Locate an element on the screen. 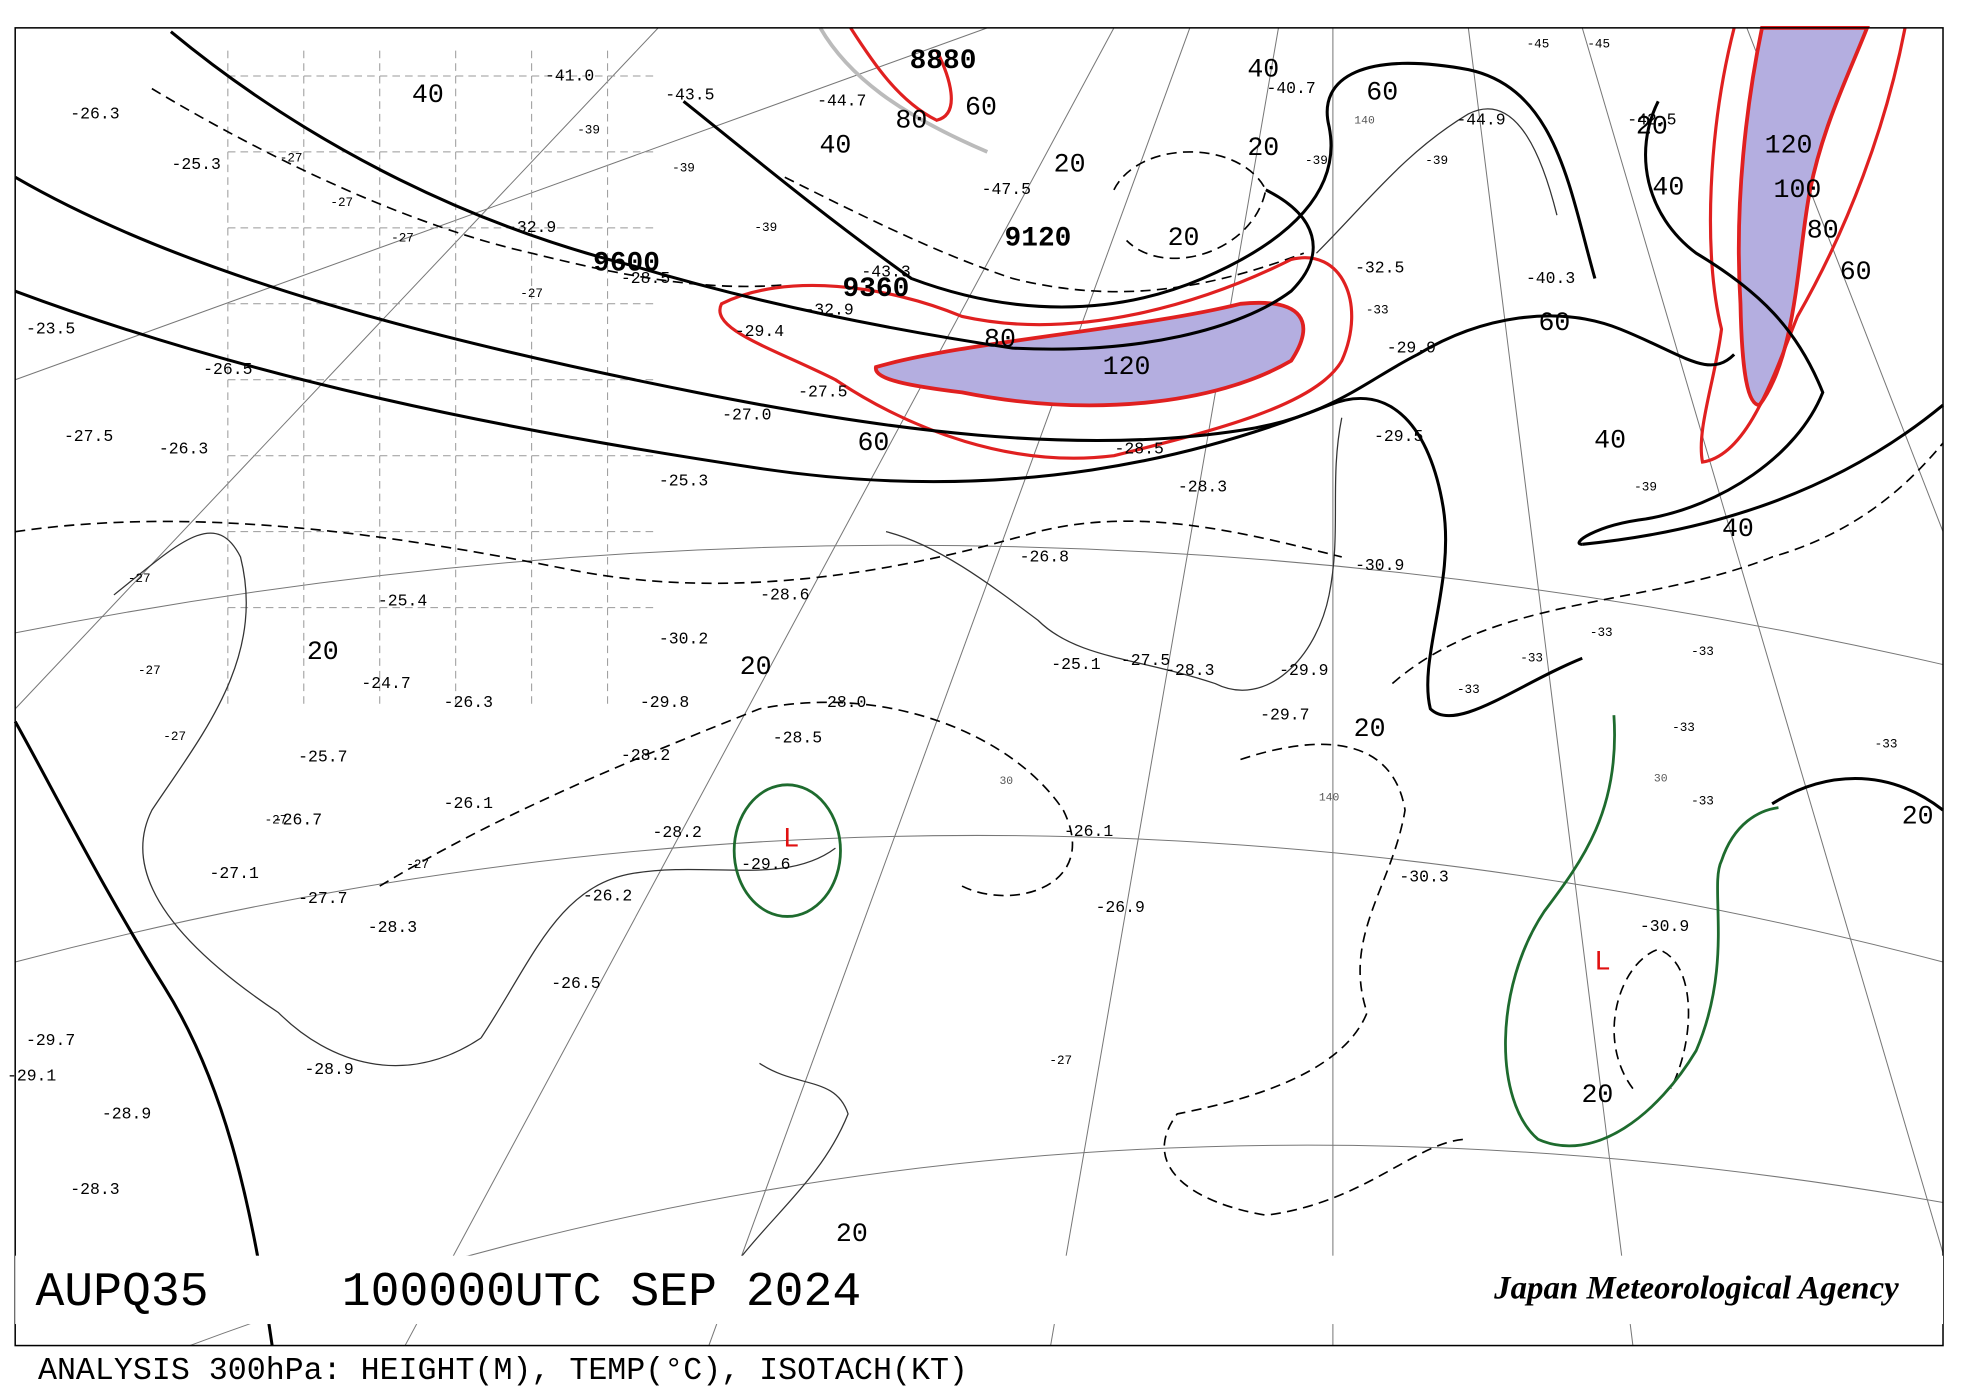  station-temperature: -44.7 is located at coordinates (841, 101).